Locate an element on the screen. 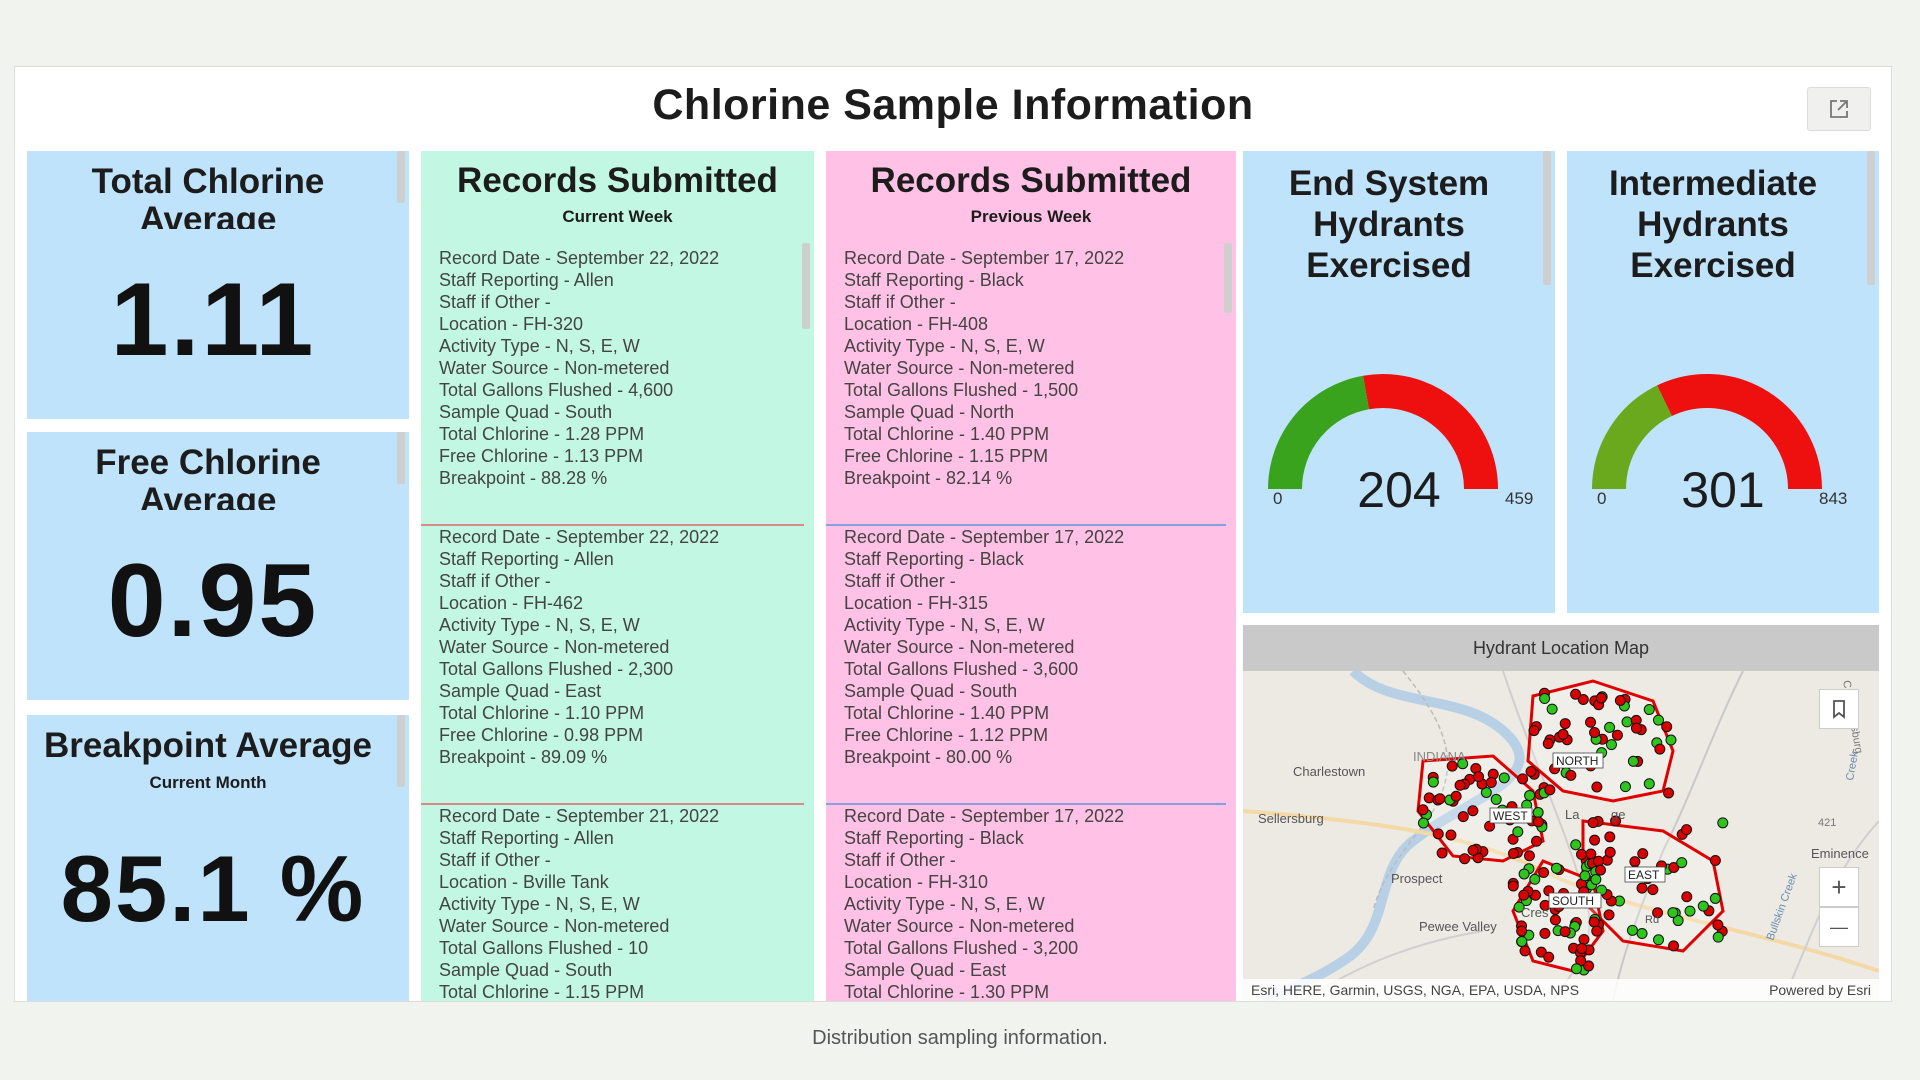 The width and height of the screenshot is (1920, 1080). total-chlorine-scrollbar is located at coordinates (401, 177).